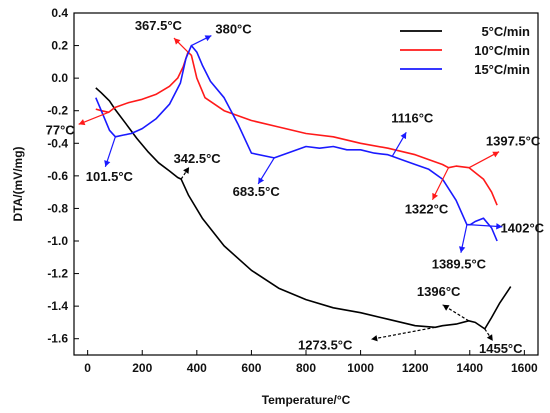 The height and width of the screenshot is (413, 550). I want to click on y-tick-label: -0.4, so click(57, 143).